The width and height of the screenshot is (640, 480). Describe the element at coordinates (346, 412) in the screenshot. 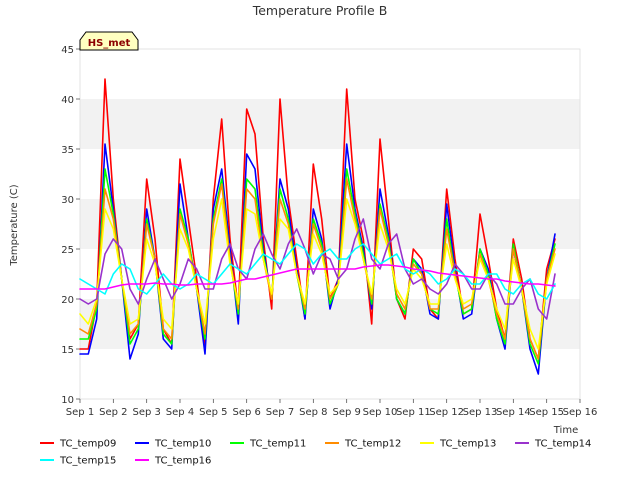

I see `x-tick-label: Sep 9` at that location.